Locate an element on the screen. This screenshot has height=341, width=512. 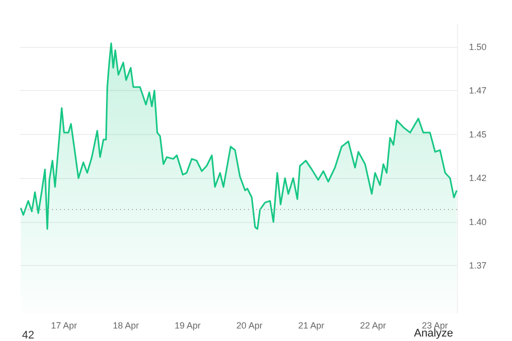
y-tick-label: 1.50 is located at coordinates (478, 47).